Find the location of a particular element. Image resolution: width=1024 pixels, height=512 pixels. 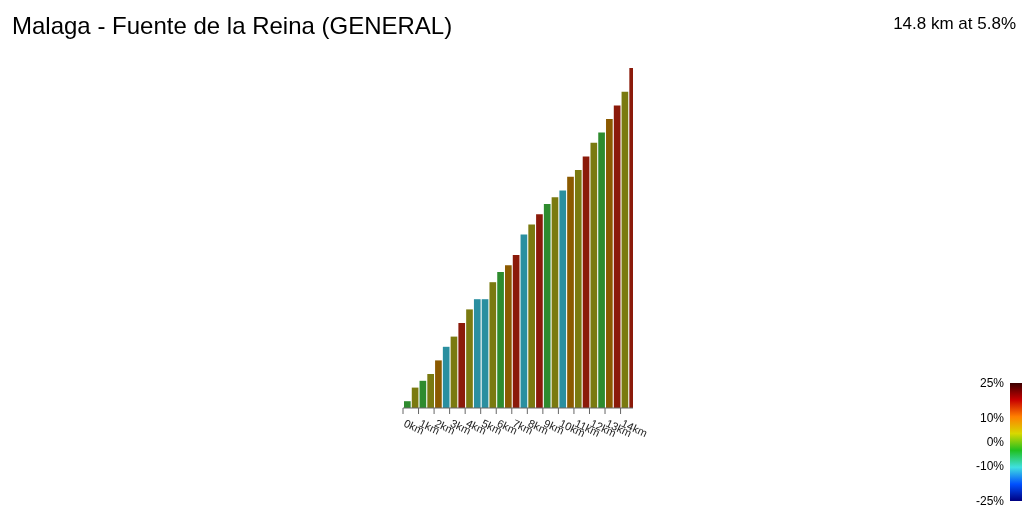

text: 14.8 km at 5.8% is located at coordinates (954, 24).